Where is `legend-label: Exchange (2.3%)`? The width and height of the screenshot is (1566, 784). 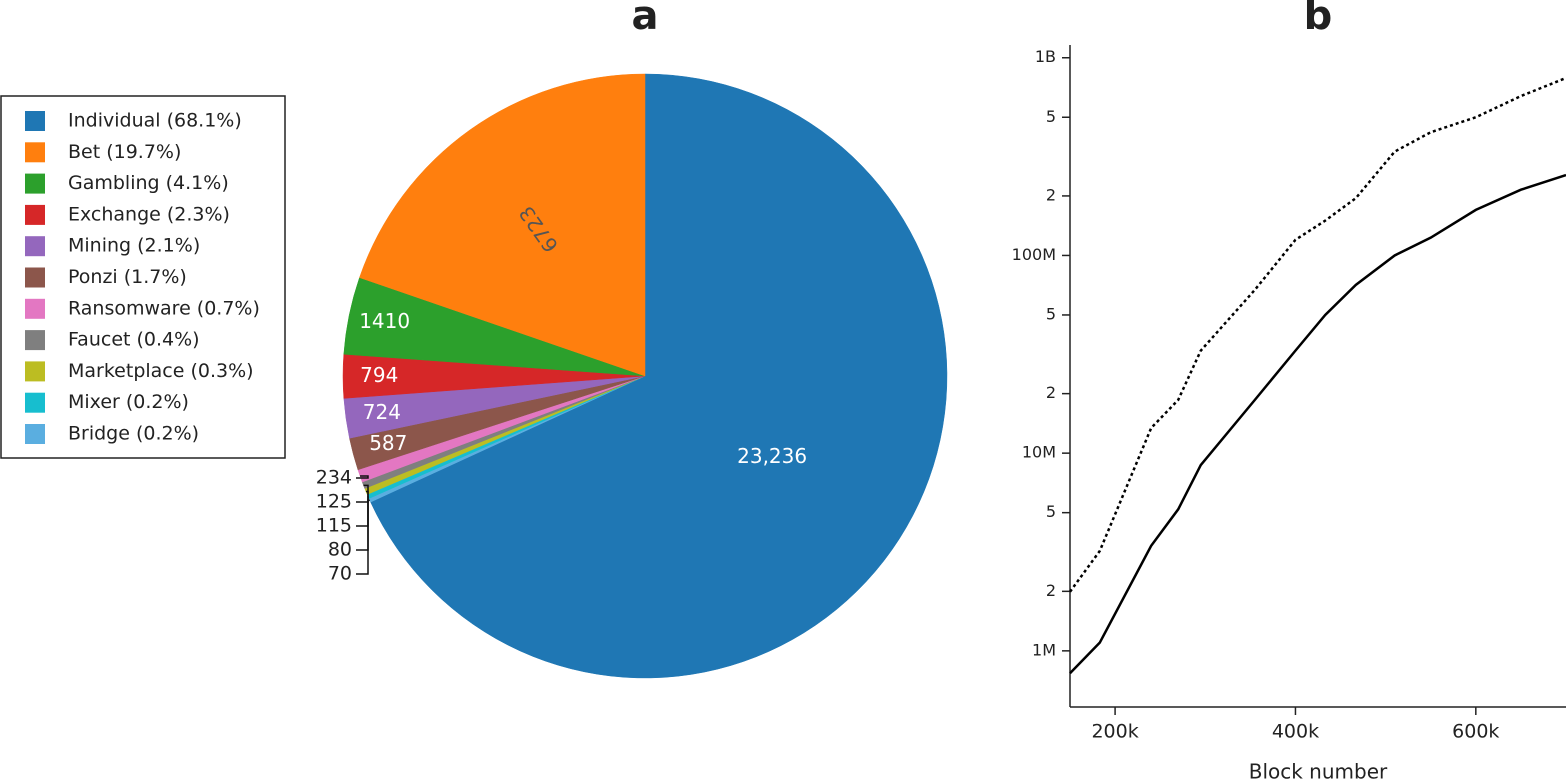 legend-label: Exchange (2.3%) is located at coordinates (149, 214).